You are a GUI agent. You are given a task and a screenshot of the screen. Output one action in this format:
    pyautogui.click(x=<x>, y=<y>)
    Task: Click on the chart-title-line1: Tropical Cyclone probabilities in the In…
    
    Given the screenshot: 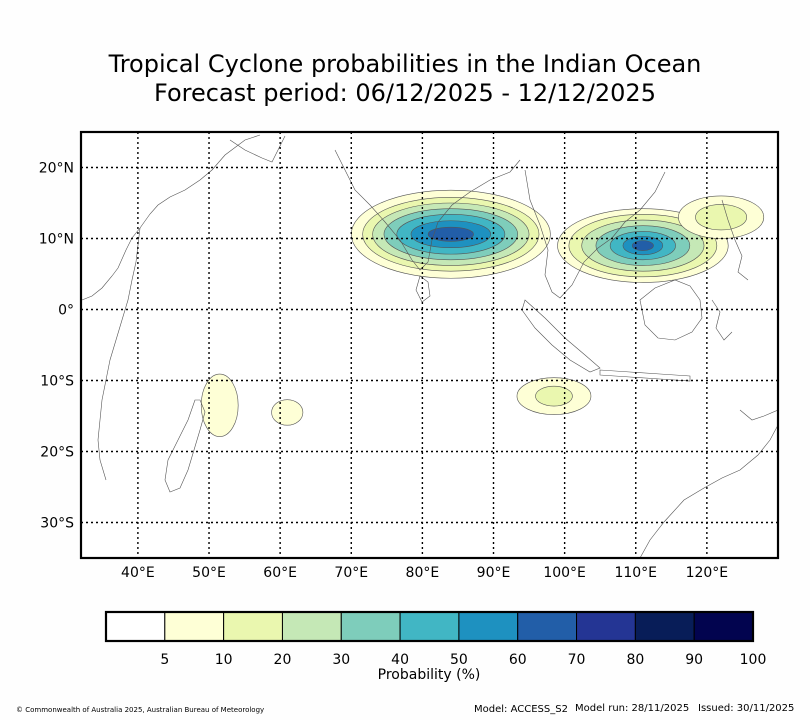 What is the action you would take?
    pyautogui.click(x=405, y=64)
    